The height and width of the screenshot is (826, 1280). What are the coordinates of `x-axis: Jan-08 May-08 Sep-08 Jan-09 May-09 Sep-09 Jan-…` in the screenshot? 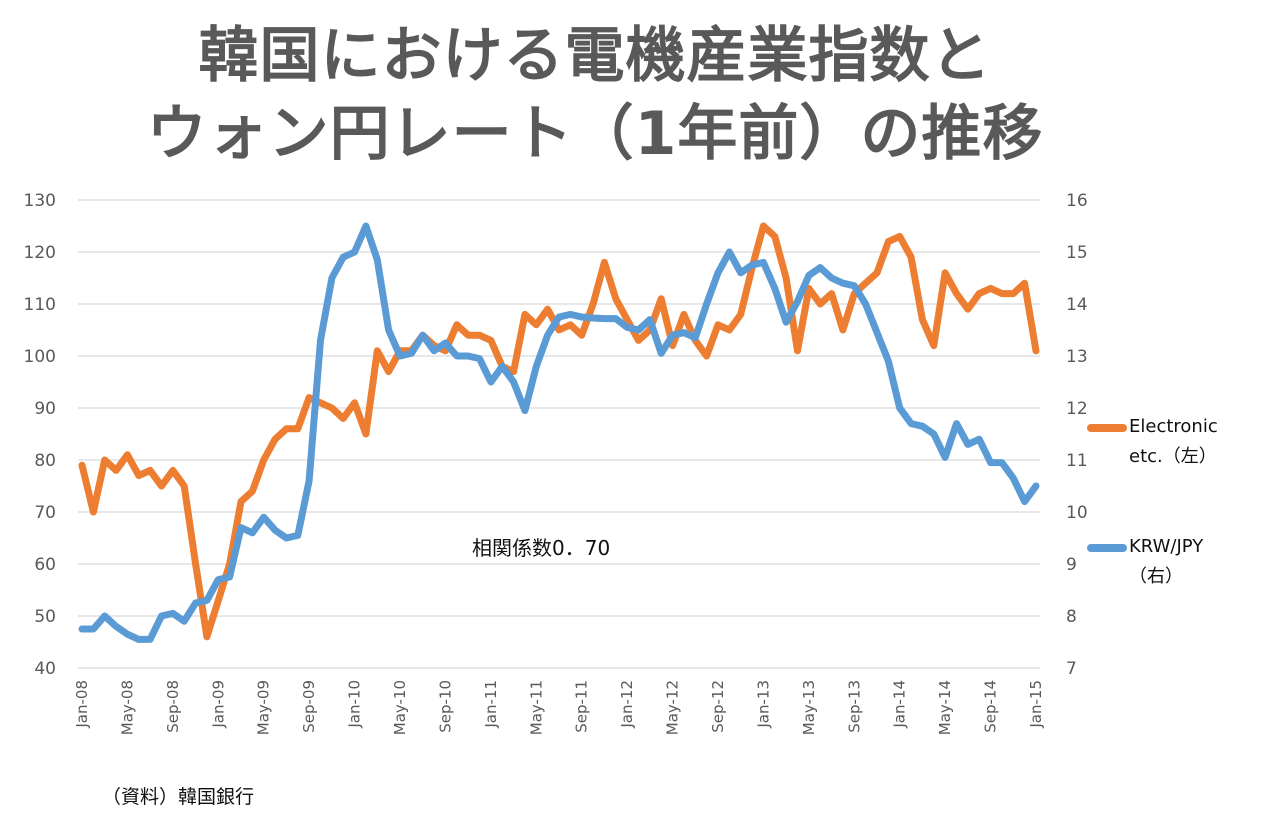 It's located at (559, 707).